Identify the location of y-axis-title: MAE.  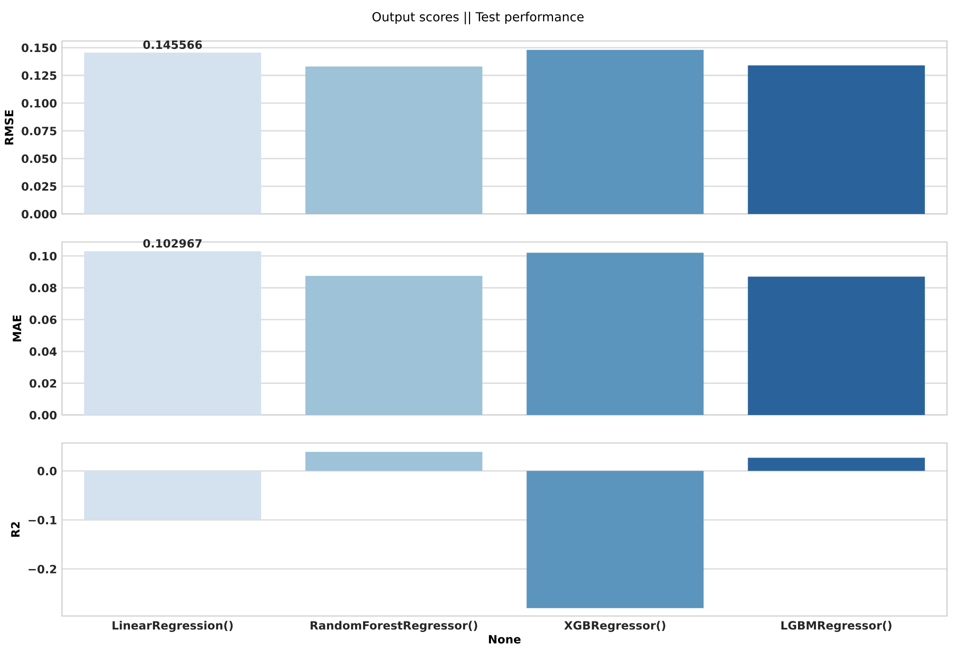
(17, 328).